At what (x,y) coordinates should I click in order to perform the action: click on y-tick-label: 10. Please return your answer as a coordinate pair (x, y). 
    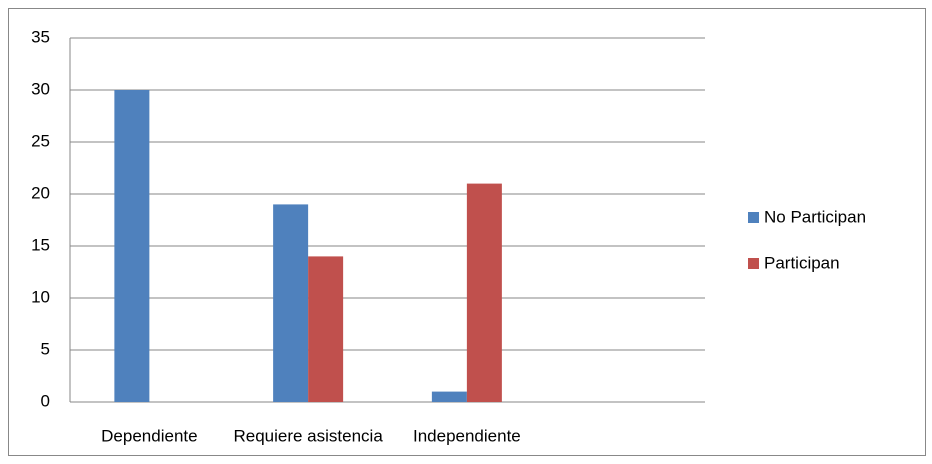
    Looking at the image, I should click on (40, 296).